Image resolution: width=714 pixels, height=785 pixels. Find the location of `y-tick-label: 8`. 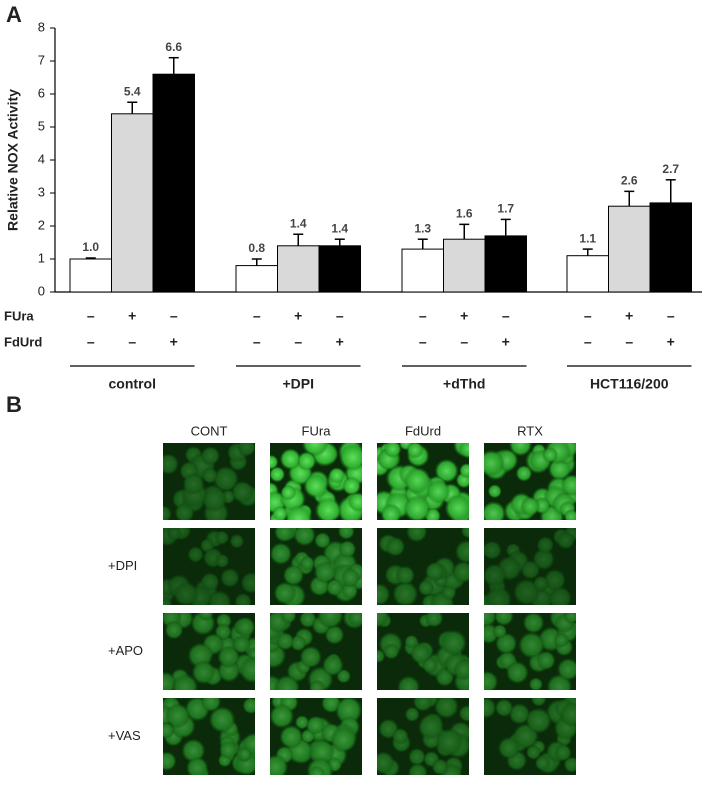

y-tick-label: 8 is located at coordinates (41, 26).